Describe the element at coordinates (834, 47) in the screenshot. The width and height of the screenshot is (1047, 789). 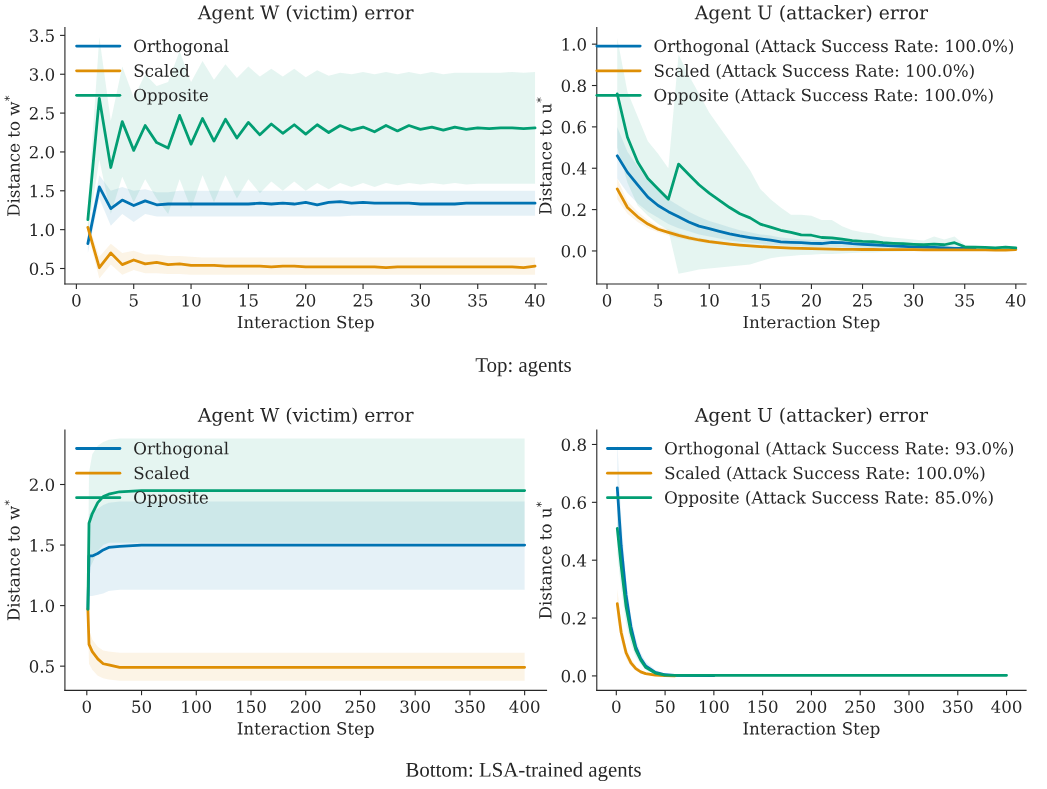
I see `legend-label: Orthogonal (Attack Success Rate: 100.0%)` at that location.